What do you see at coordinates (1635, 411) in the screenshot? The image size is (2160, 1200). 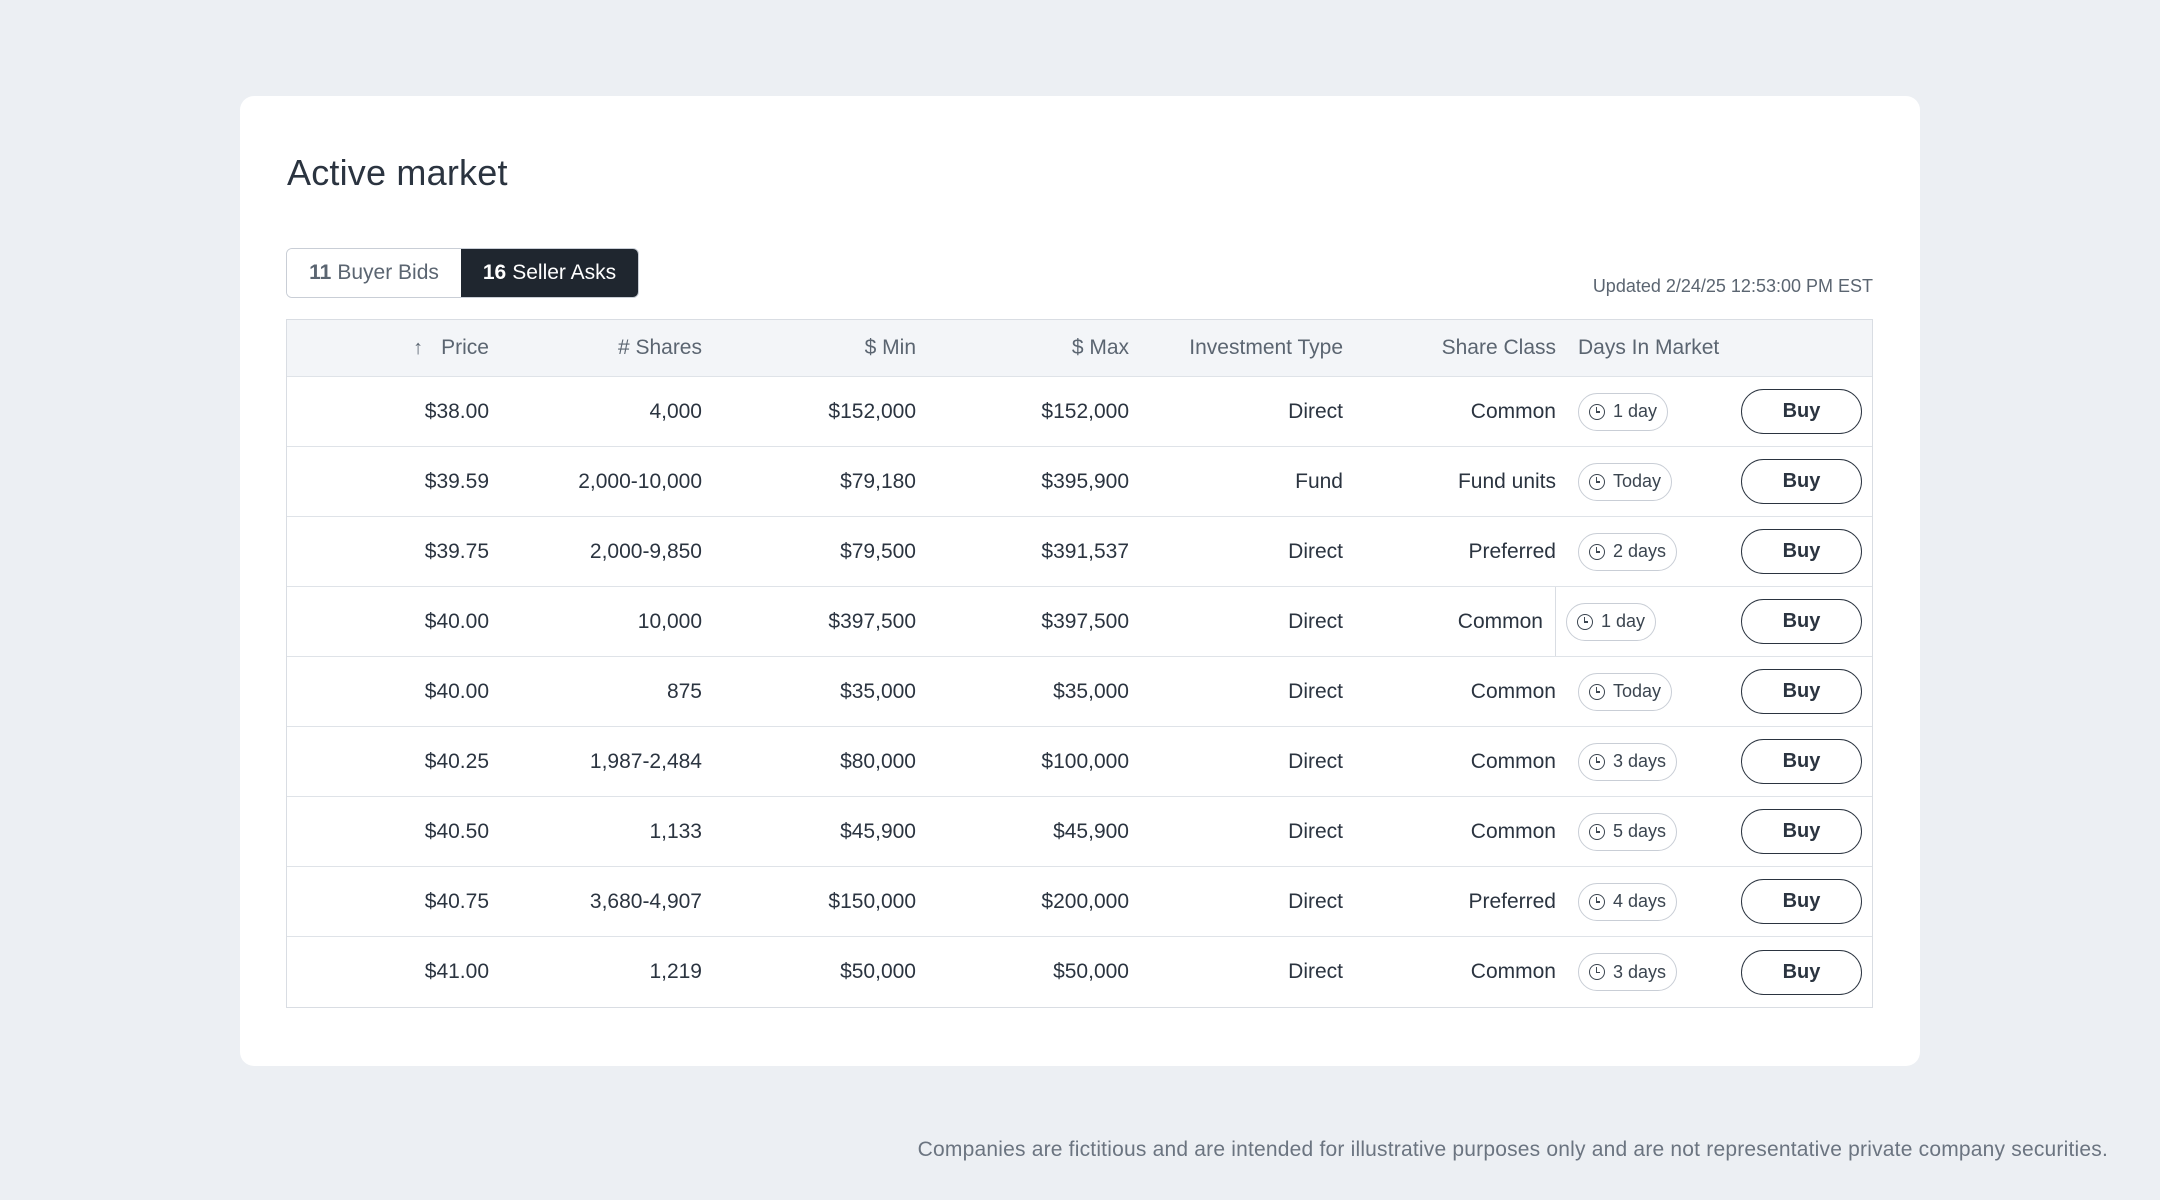 I see `days-label: 1 day` at bounding box center [1635, 411].